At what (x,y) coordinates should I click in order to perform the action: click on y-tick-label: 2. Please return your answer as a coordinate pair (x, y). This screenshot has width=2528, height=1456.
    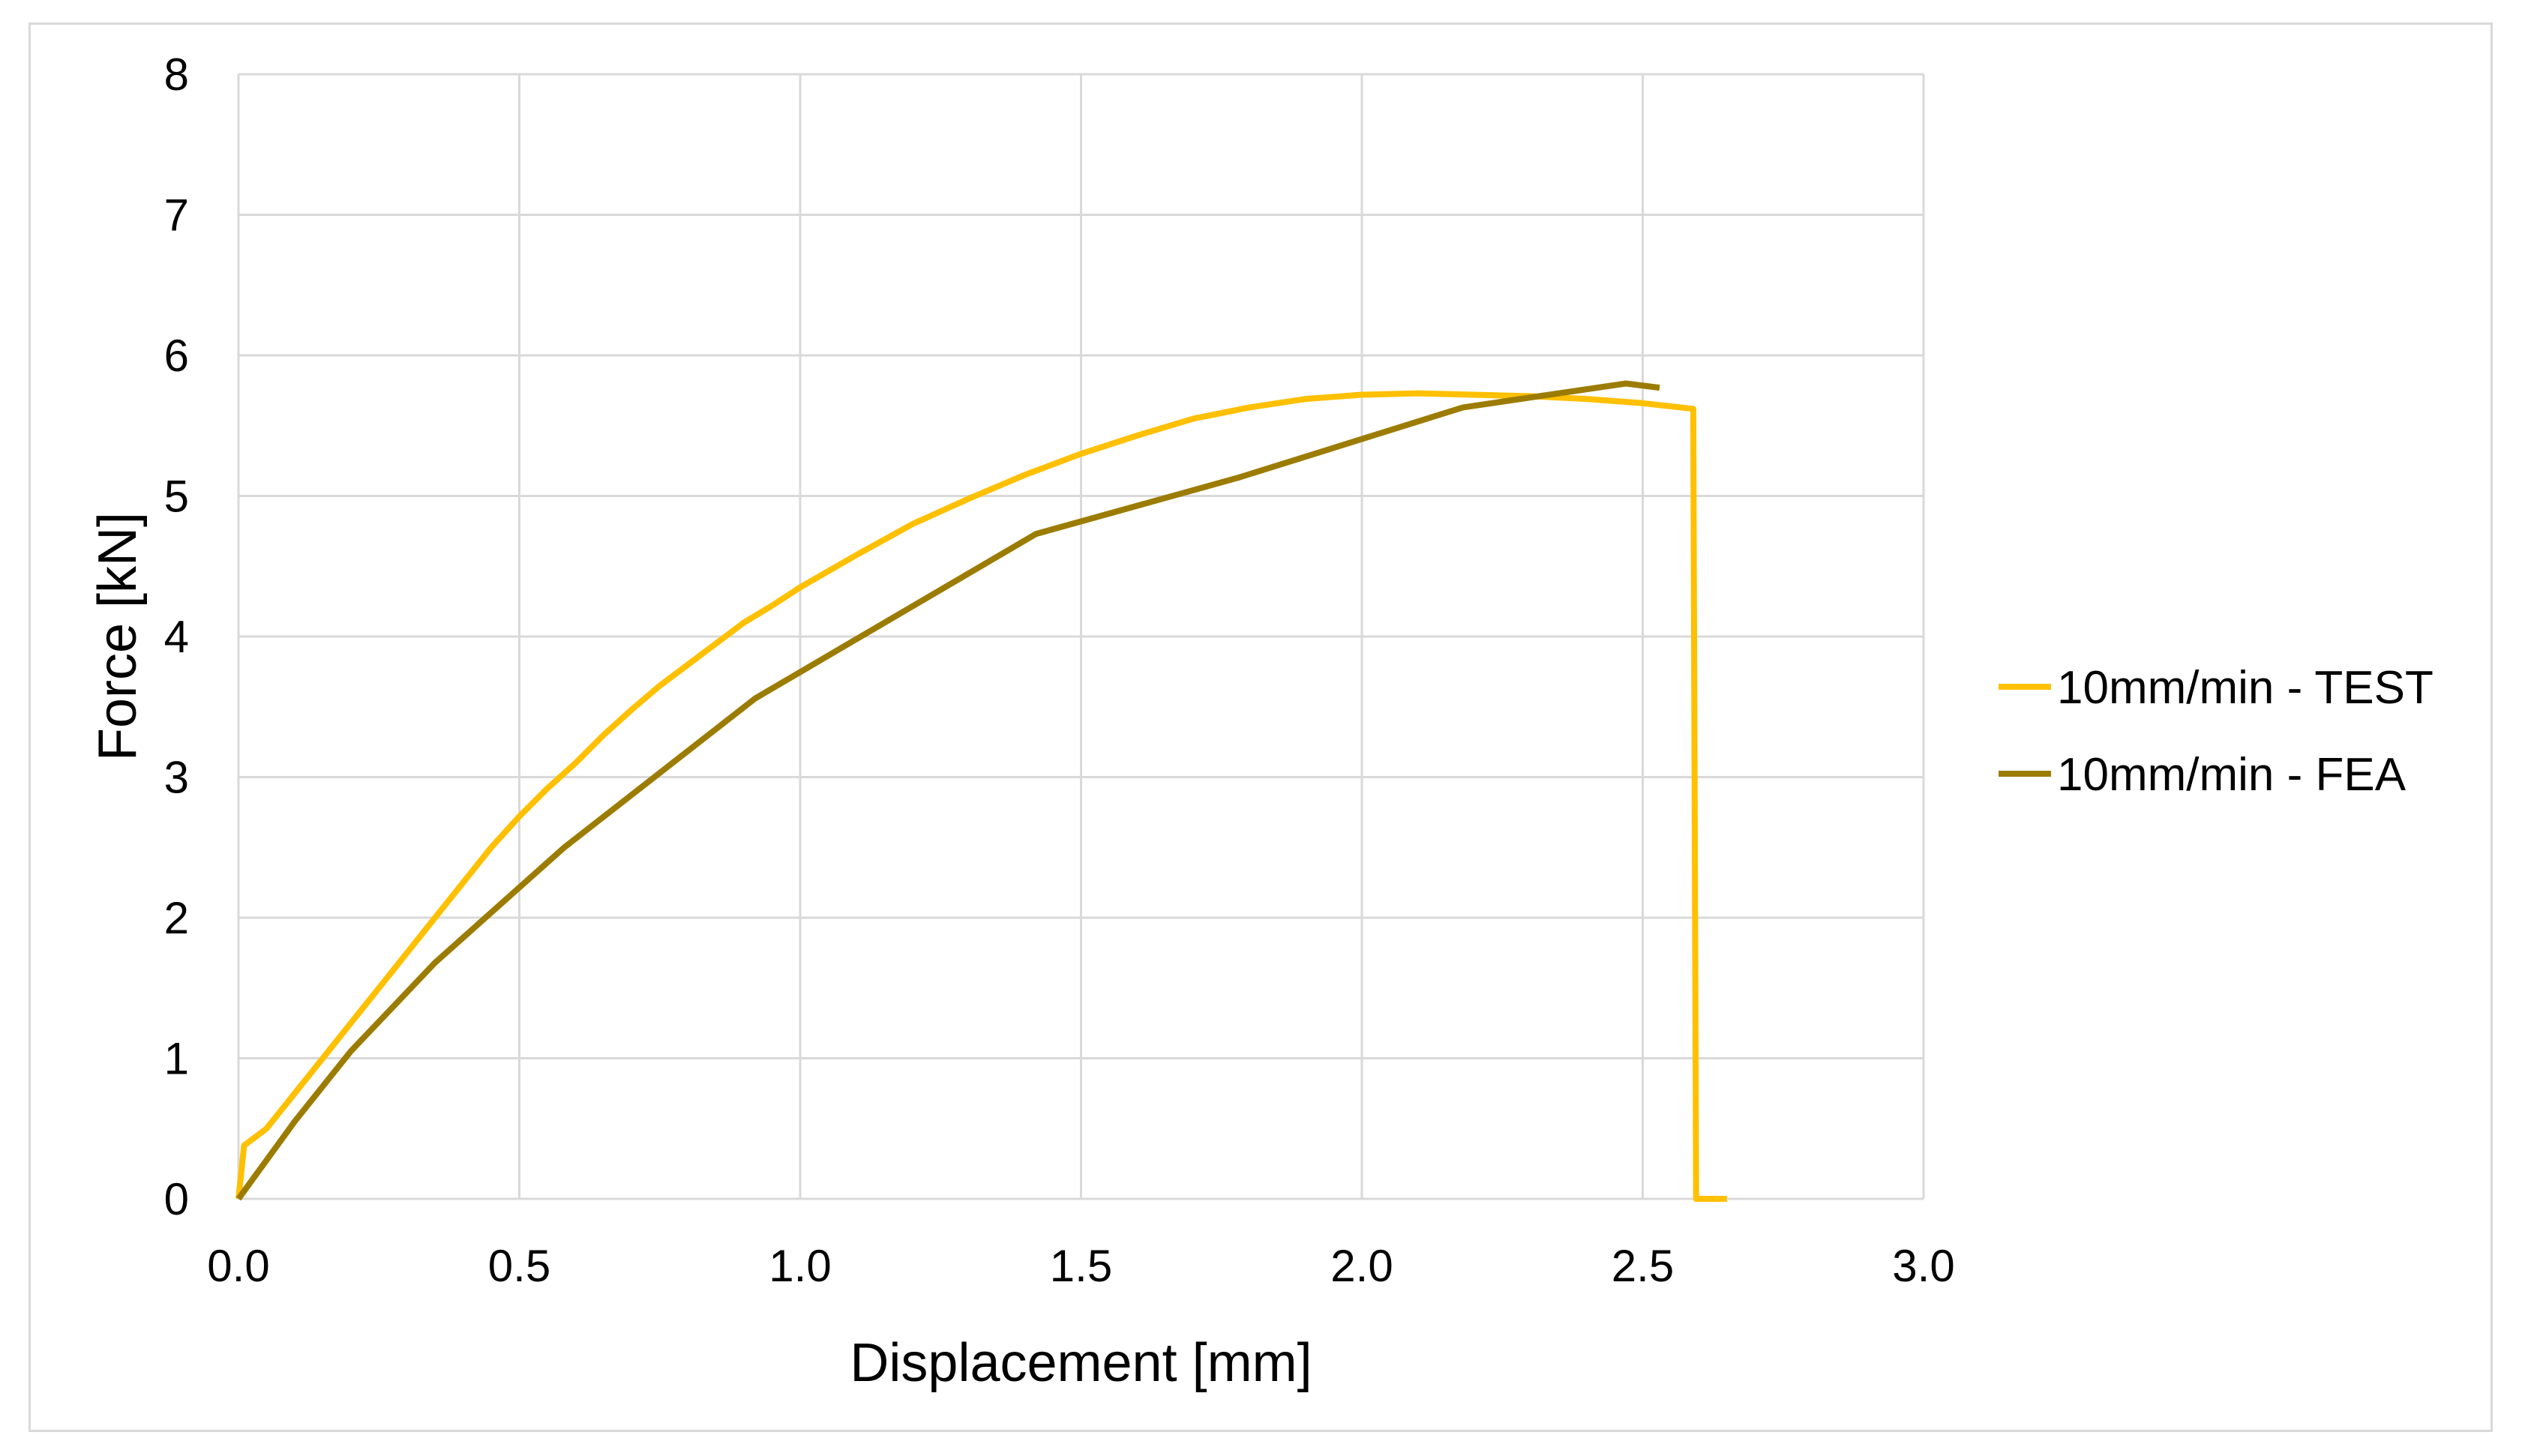
    Looking at the image, I should click on (176, 918).